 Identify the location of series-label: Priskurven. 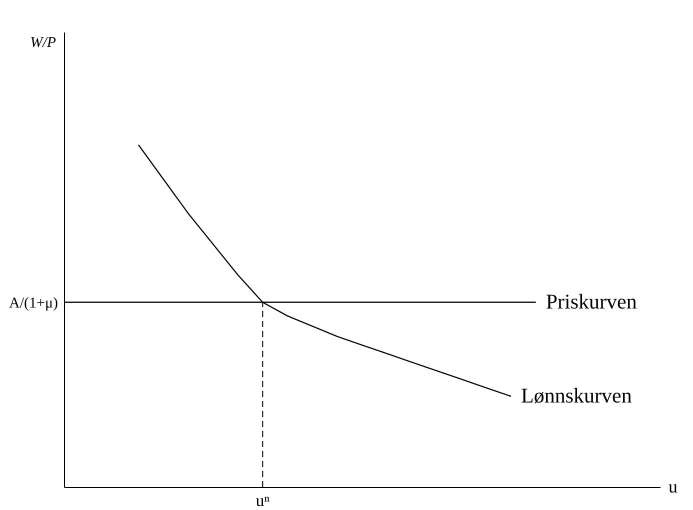
(592, 301).